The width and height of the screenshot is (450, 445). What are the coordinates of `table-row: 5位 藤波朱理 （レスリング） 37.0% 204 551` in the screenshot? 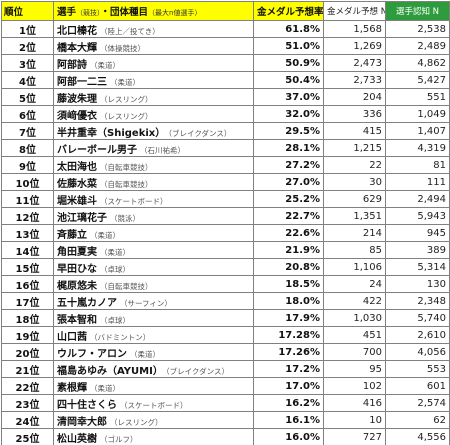 It's located at (225, 97).